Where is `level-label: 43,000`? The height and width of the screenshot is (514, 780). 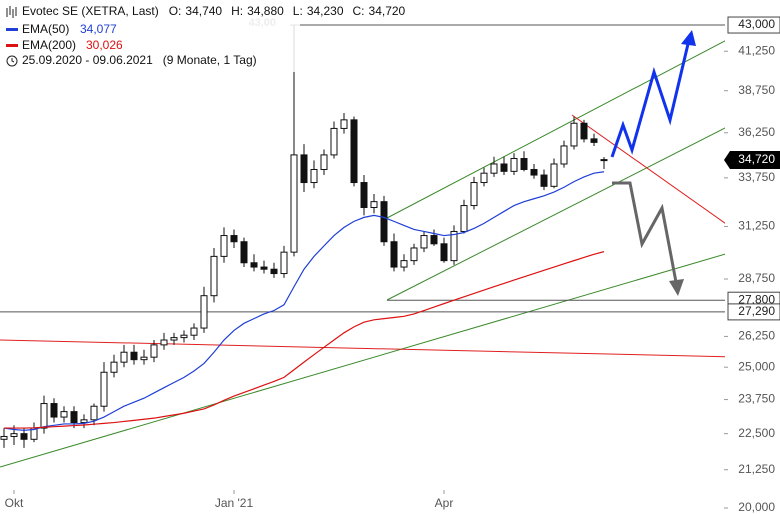
level-label: 43,000 is located at coordinates (756, 24).